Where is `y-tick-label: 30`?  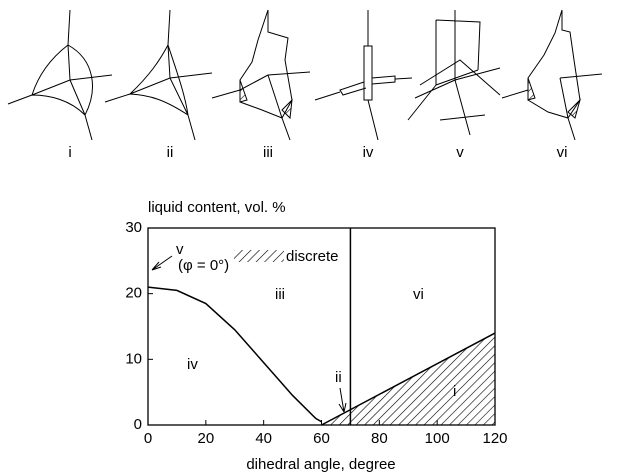 y-tick-label: 30 is located at coordinates (133, 227).